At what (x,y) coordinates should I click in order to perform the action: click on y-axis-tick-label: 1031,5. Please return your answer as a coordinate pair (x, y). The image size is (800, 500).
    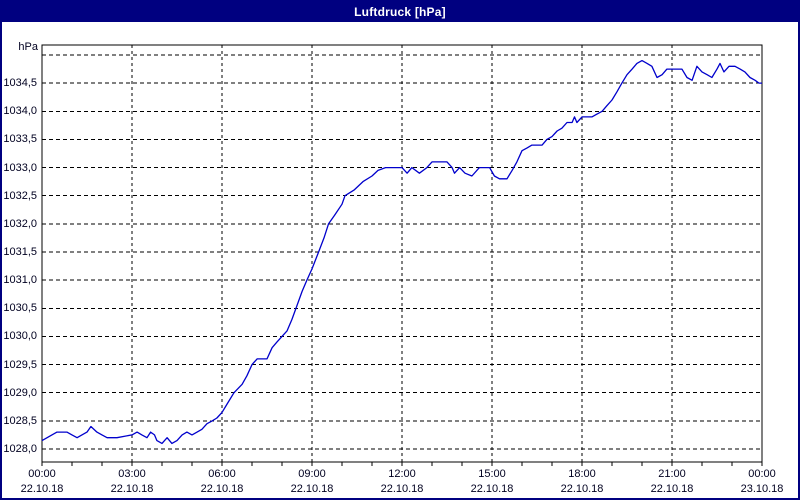
    Looking at the image, I should click on (20, 252).